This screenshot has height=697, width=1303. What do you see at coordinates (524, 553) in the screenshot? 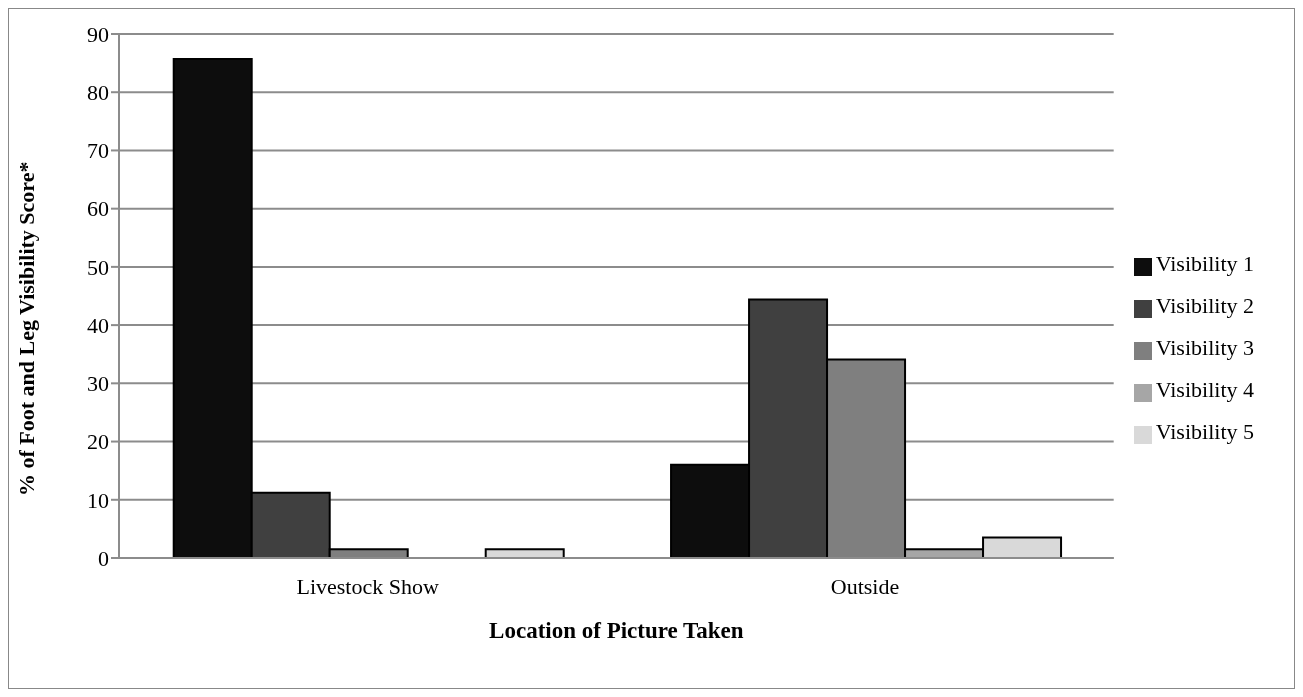
I see `bar` at bounding box center [524, 553].